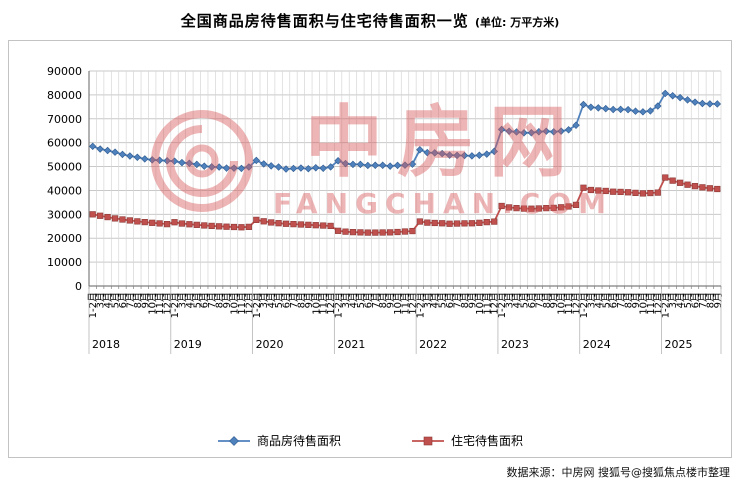 The image size is (740, 494). Describe the element at coordinates (64, 262) in the screenshot. I see `svg-text: 10000` at that location.